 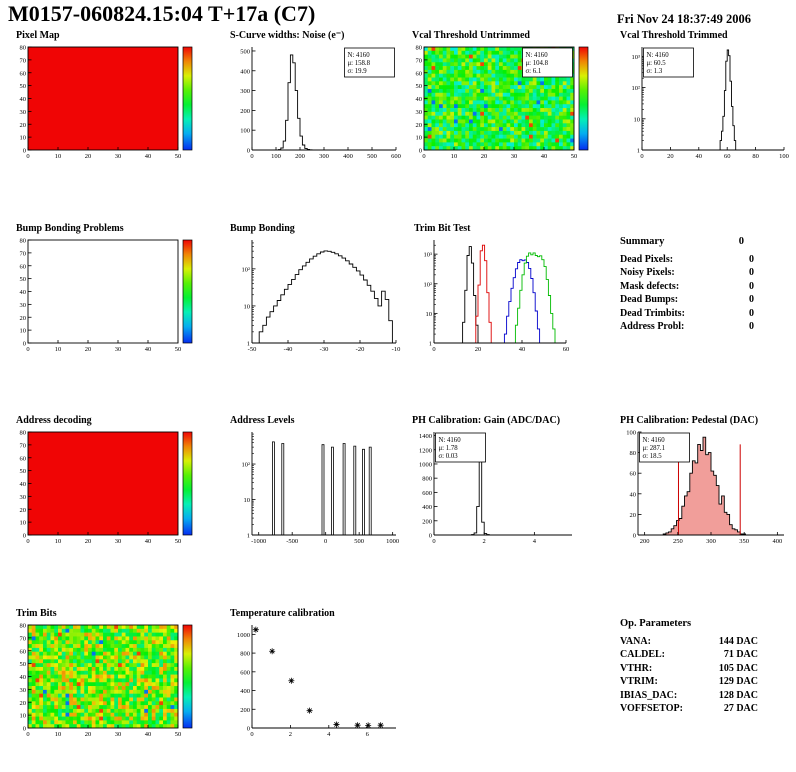 What do you see at coordinates (751, 300) in the screenshot?
I see `summary-value: 0` at bounding box center [751, 300].